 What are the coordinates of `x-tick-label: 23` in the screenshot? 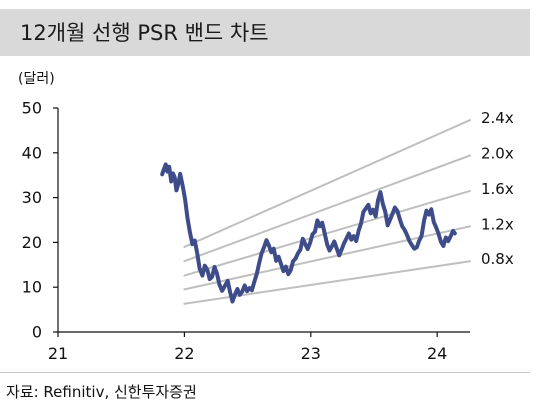 It's located at (311, 353).